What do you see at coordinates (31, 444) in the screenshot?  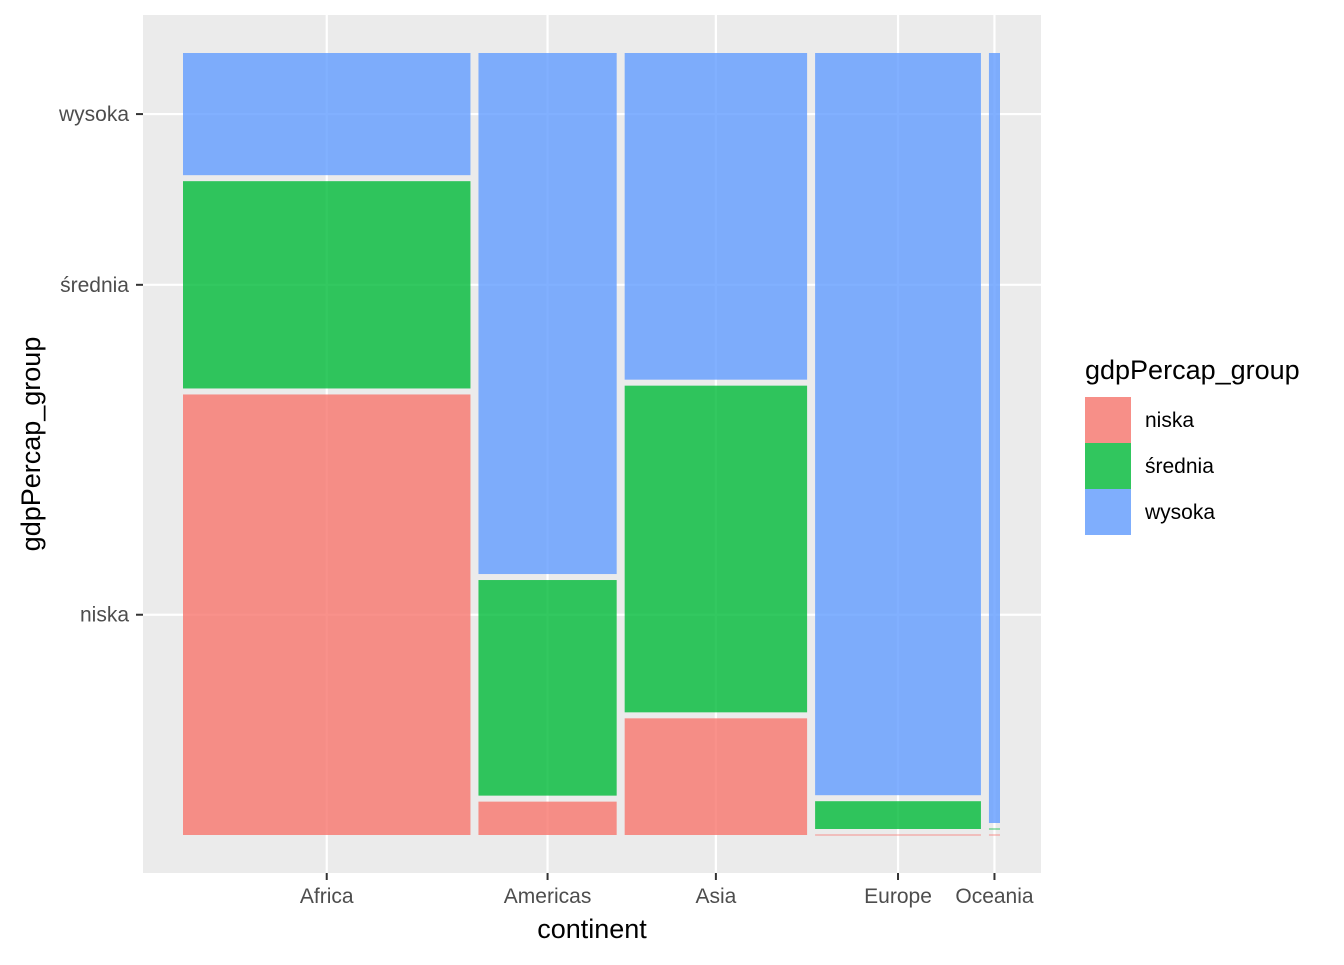 I see `y-axis-label: gdpPercap_group` at bounding box center [31, 444].